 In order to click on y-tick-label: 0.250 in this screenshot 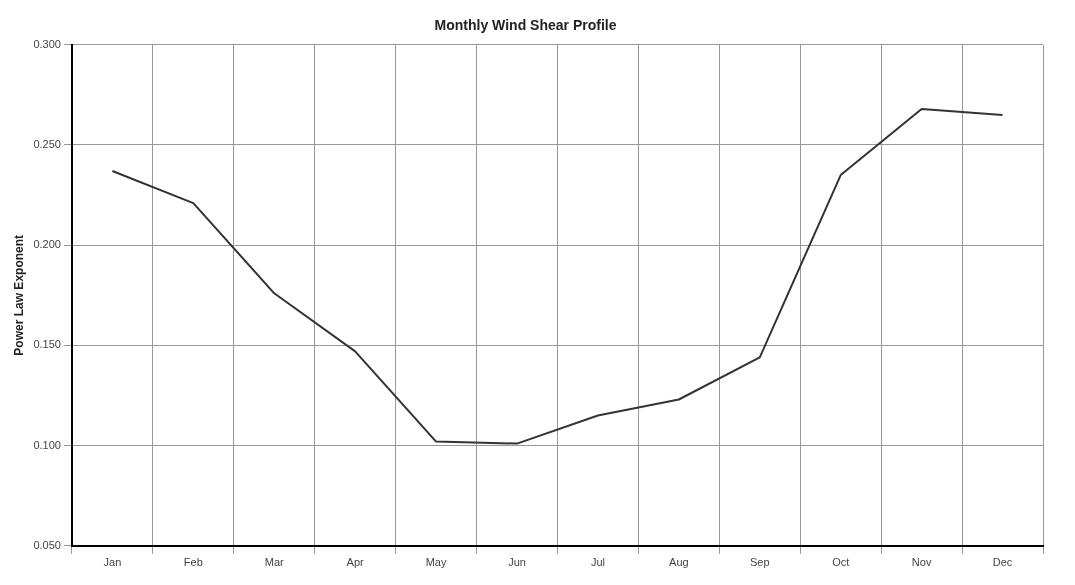, I will do `click(47, 144)`.